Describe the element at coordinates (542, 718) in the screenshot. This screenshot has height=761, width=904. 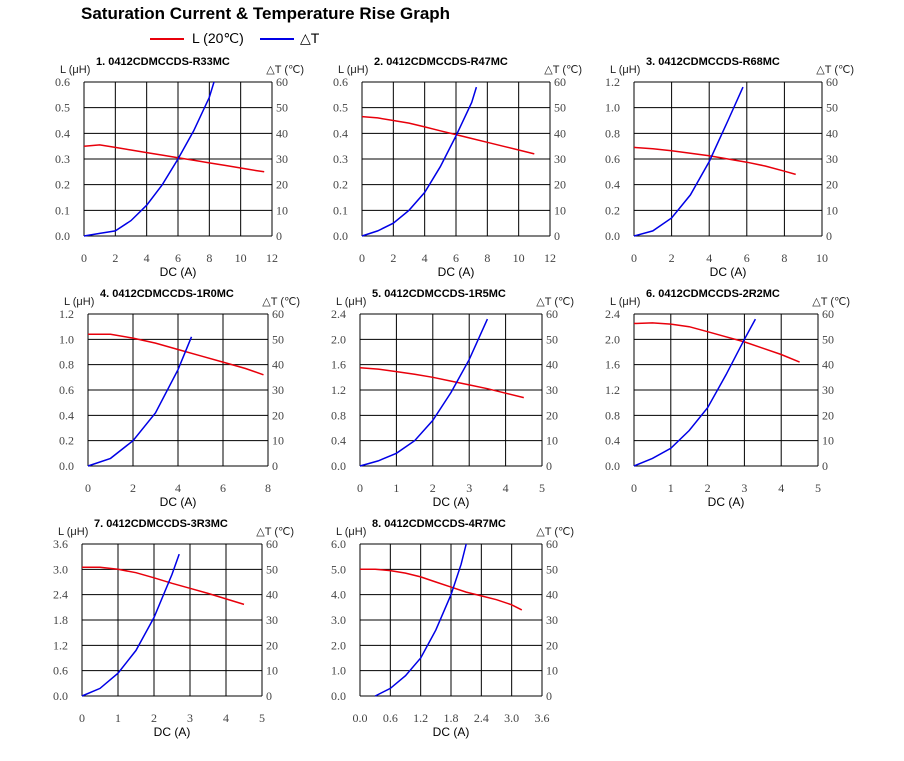
I see `x-tick-label: 3.6` at that location.